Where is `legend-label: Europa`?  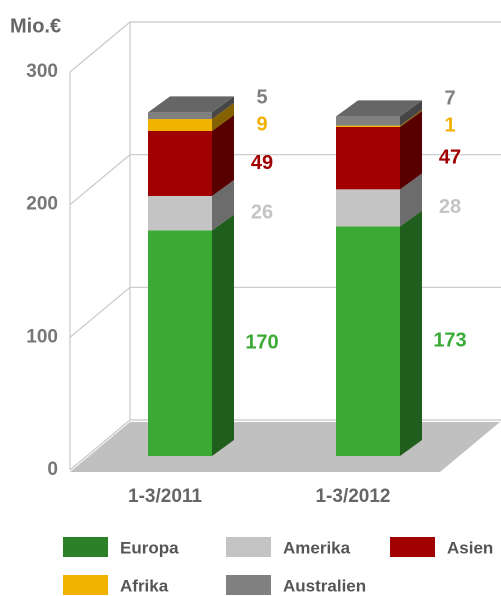 legend-label: Europa is located at coordinates (149, 547).